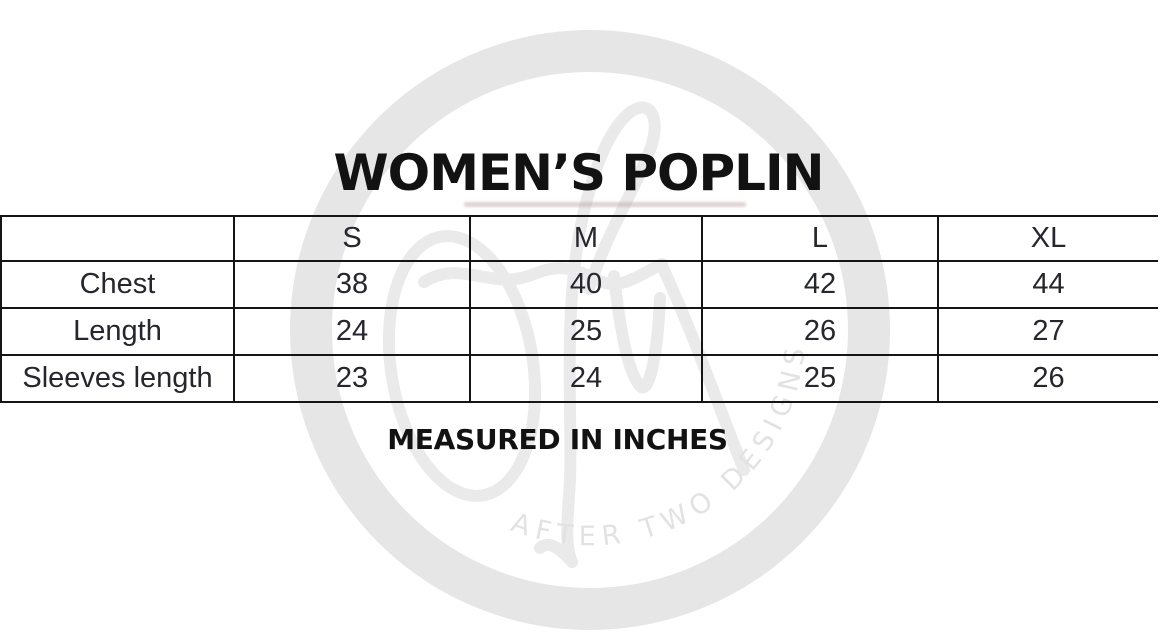  What do you see at coordinates (820, 284) in the screenshot?
I see `cell-chest-l: 42` at bounding box center [820, 284].